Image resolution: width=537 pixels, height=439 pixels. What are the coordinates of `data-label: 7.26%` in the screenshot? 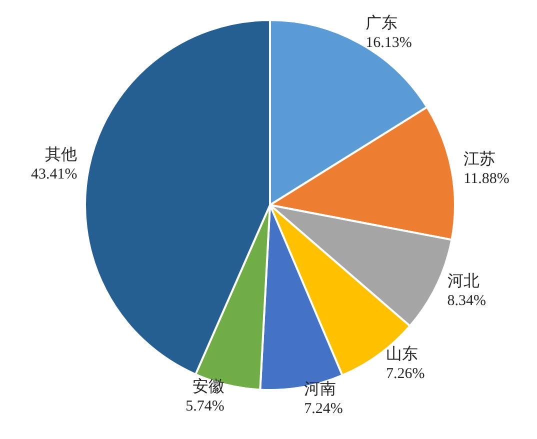 It's located at (405, 374).